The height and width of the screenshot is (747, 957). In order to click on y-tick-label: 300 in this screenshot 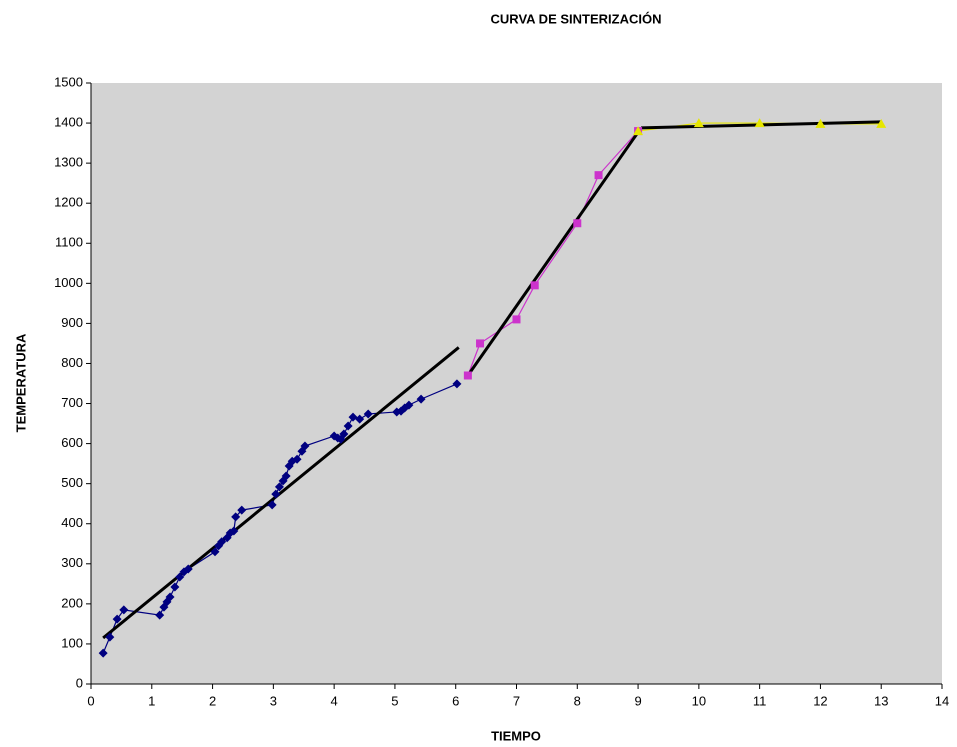, I will do `click(72, 562)`.